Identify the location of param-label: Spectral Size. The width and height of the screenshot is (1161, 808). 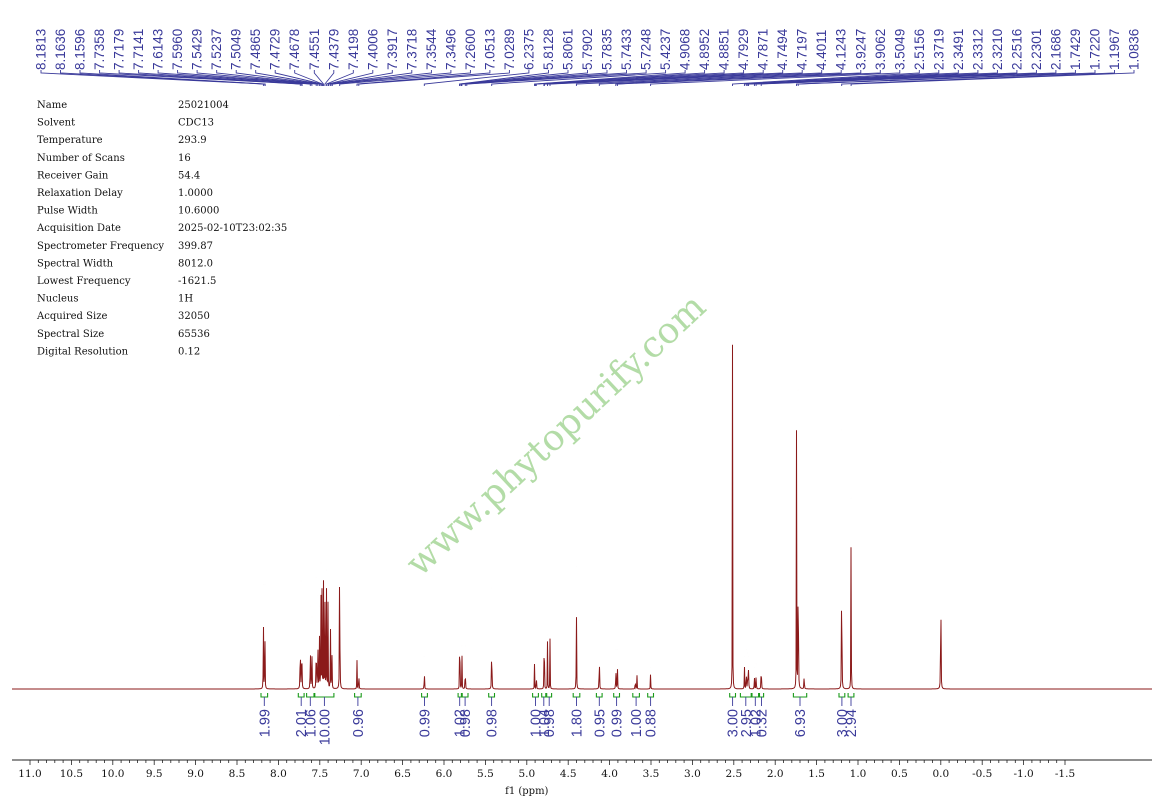
(70, 334).